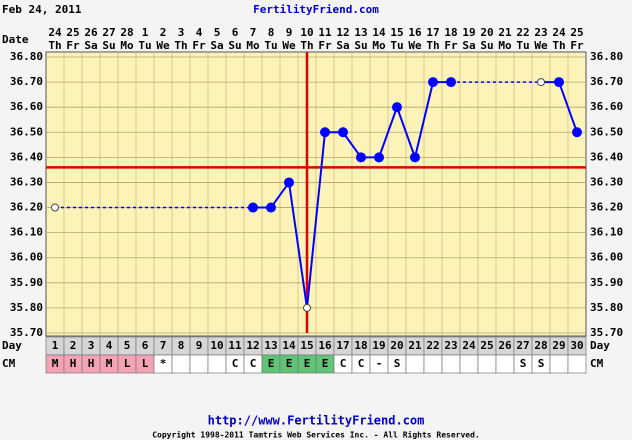  I want to click on date-label: 22, so click(522, 32).